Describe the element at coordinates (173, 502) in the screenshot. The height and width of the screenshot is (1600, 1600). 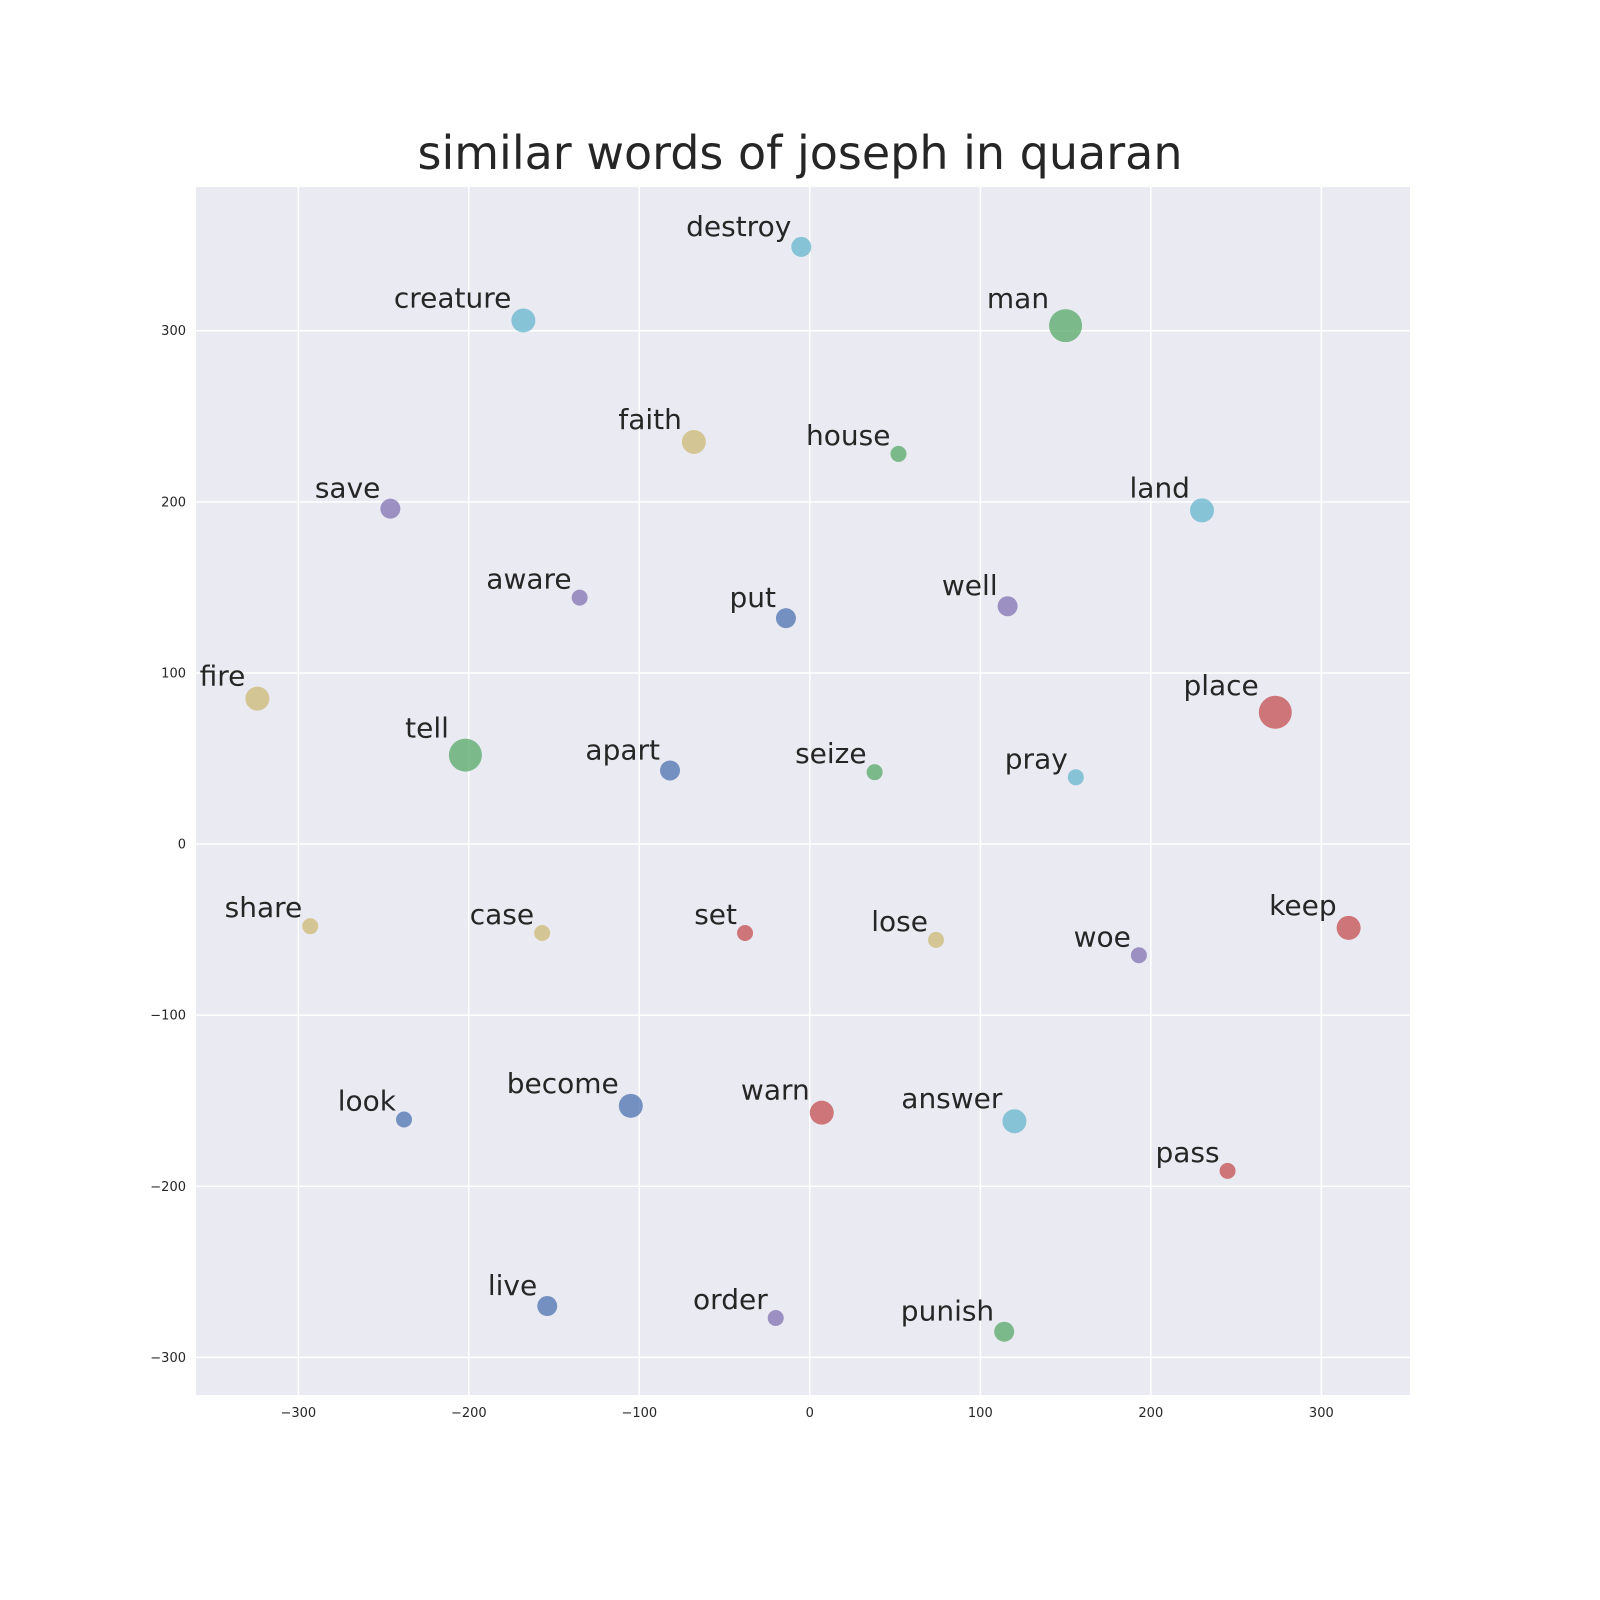
I see `y-tick-label: 200` at that location.